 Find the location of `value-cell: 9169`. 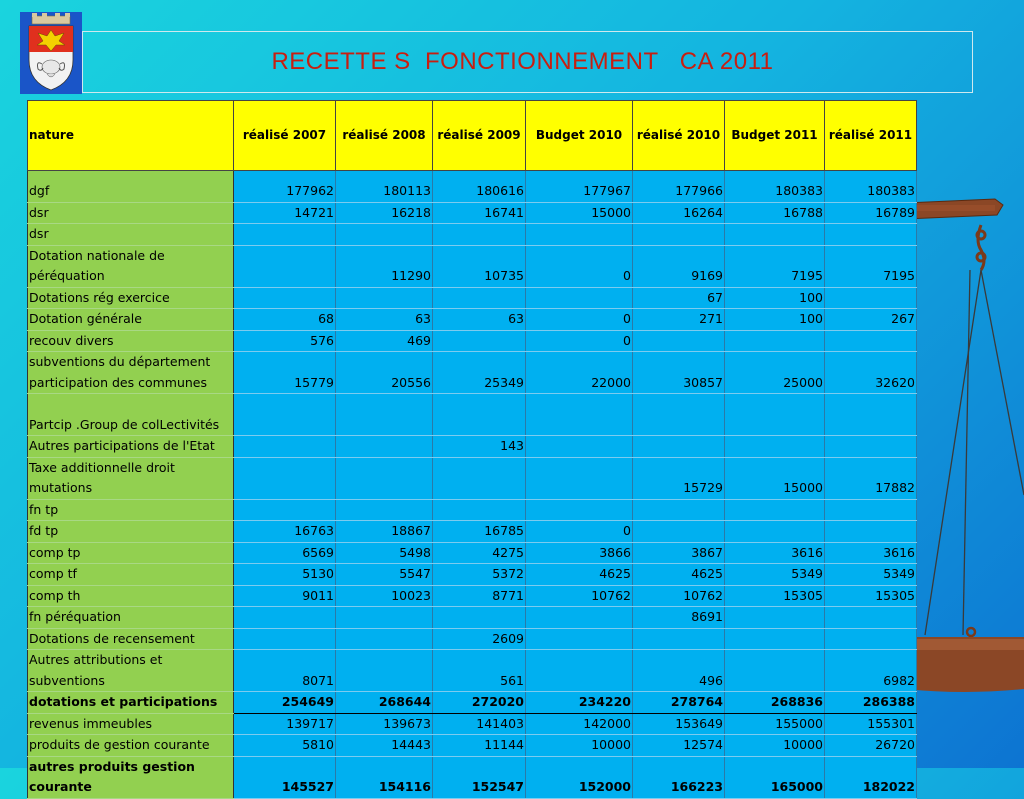

value-cell: 9169 is located at coordinates (678, 266).